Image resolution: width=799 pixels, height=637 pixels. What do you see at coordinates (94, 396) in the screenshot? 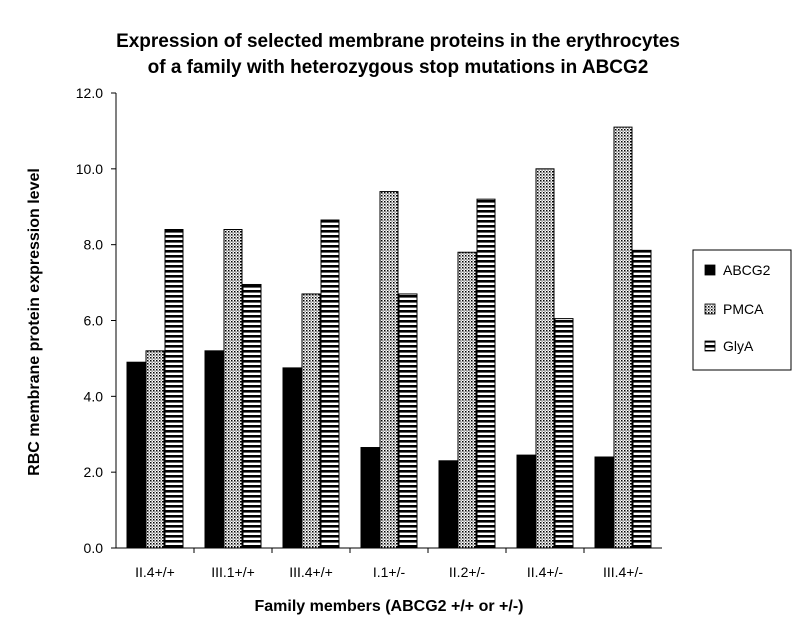
I see `y-tick-label: 4.0` at bounding box center [94, 396].